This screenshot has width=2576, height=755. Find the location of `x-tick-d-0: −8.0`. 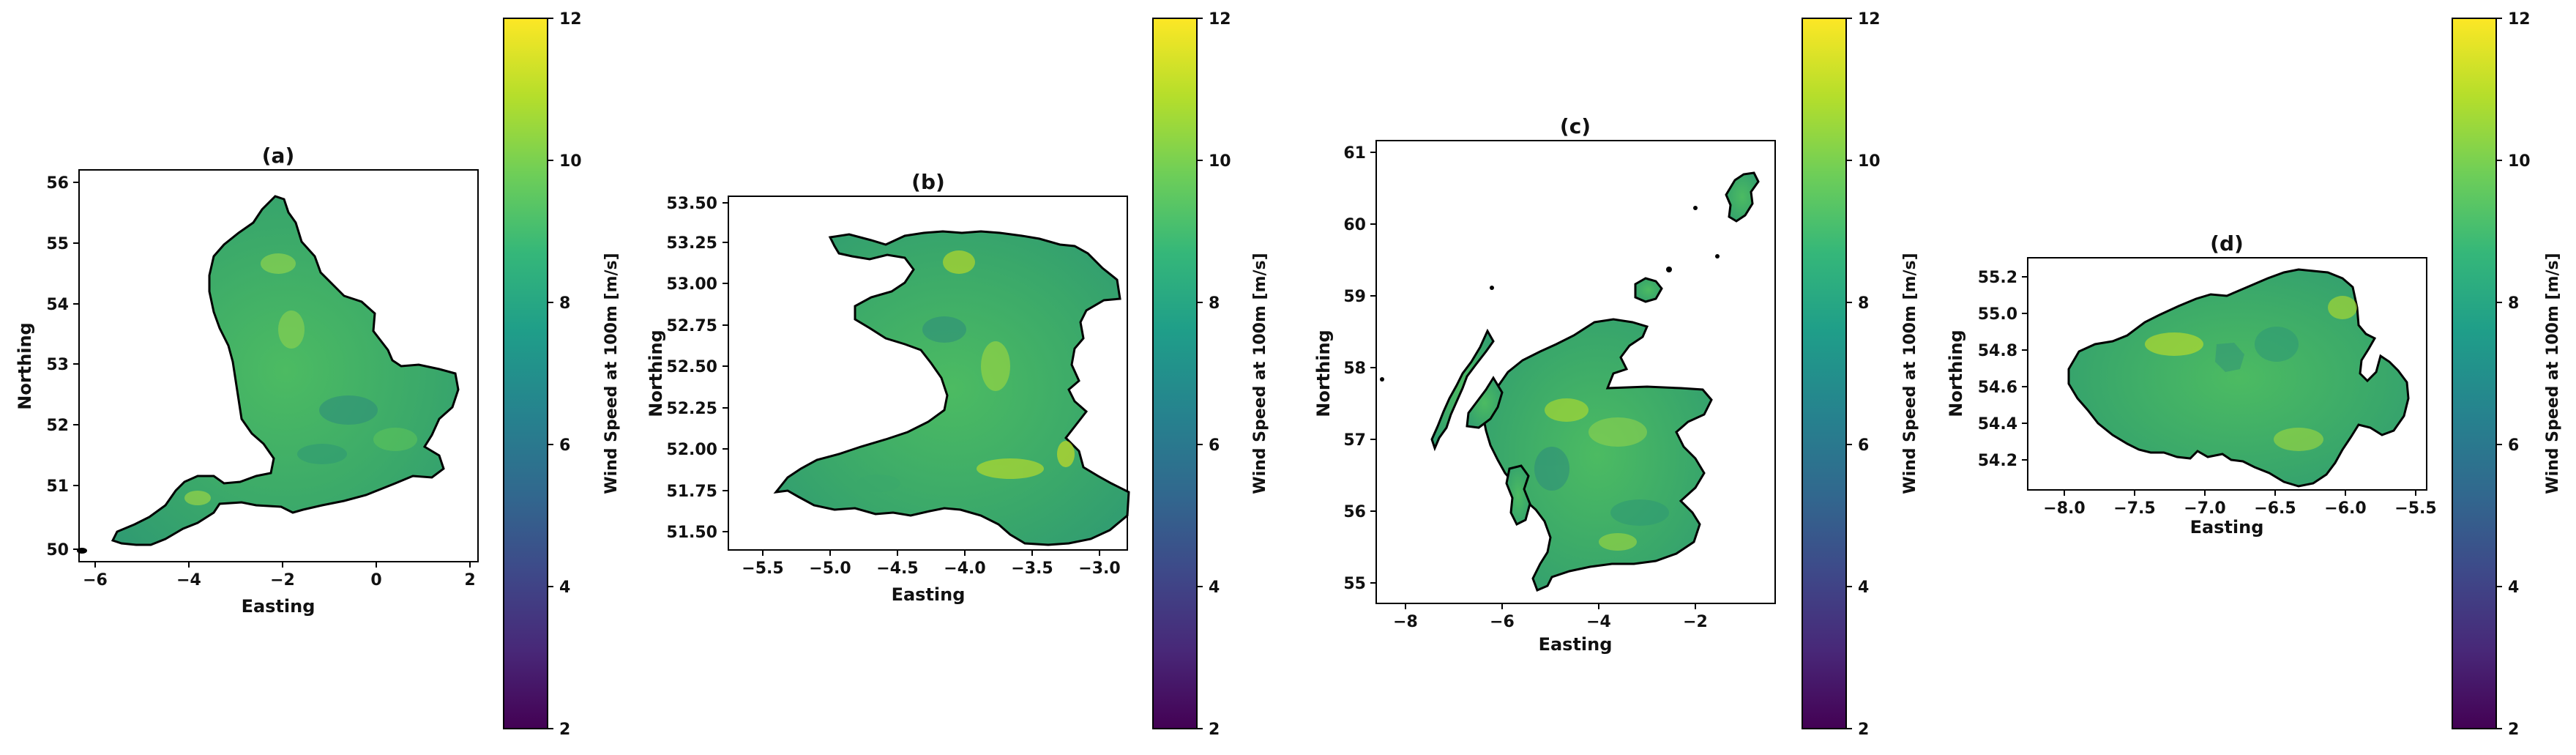

x-tick-d-0: −8.0 is located at coordinates (2064, 508).